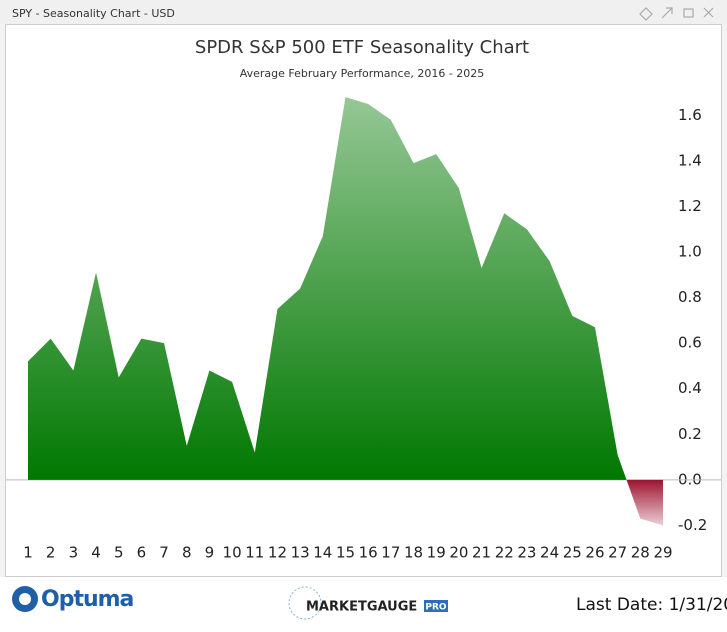 The height and width of the screenshot is (632, 727). Describe the element at coordinates (690, 206) in the screenshot. I see `y-tick-label: 1.2` at that location.